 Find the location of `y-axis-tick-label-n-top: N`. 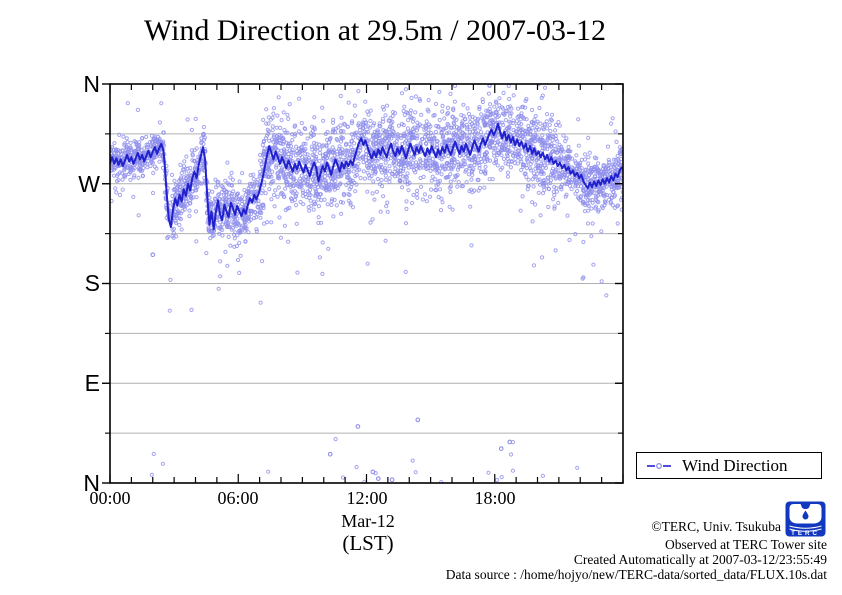

y-axis-tick-label-n-top: N is located at coordinates (91, 84).